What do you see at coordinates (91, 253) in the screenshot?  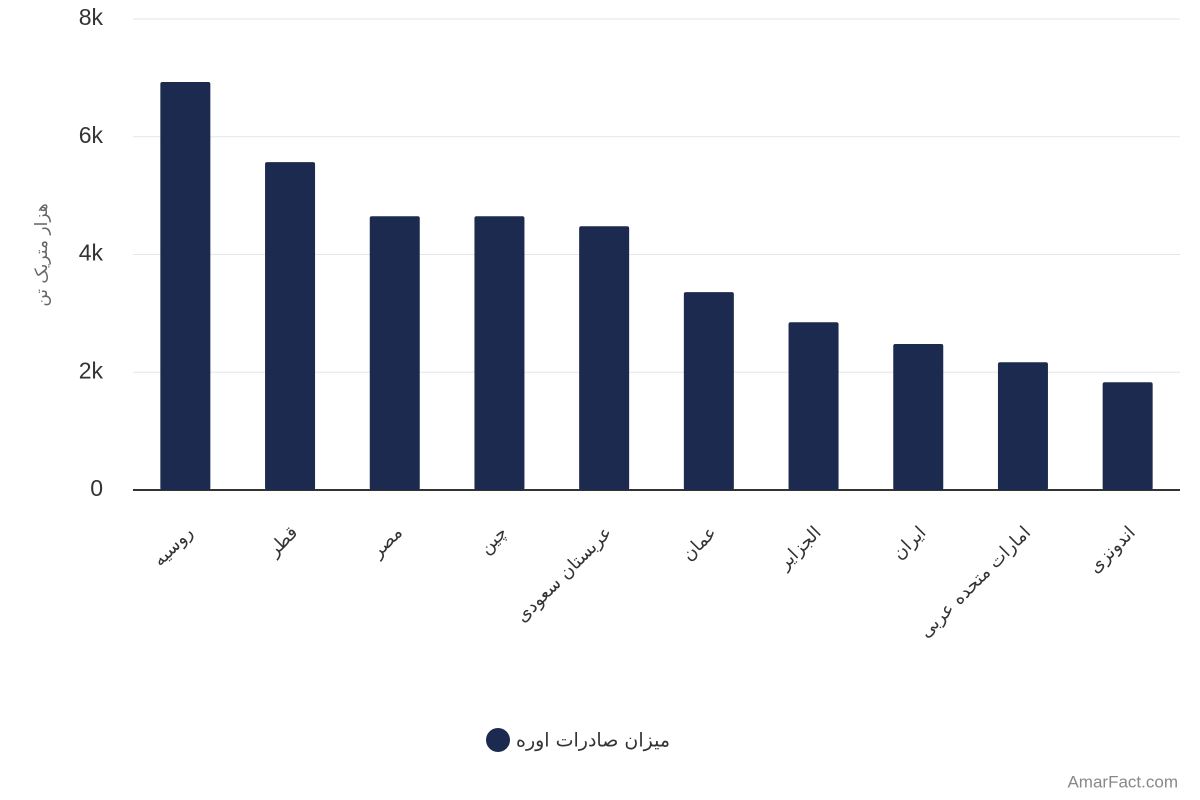 I see `y-tick-label: 4k` at bounding box center [91, 253].